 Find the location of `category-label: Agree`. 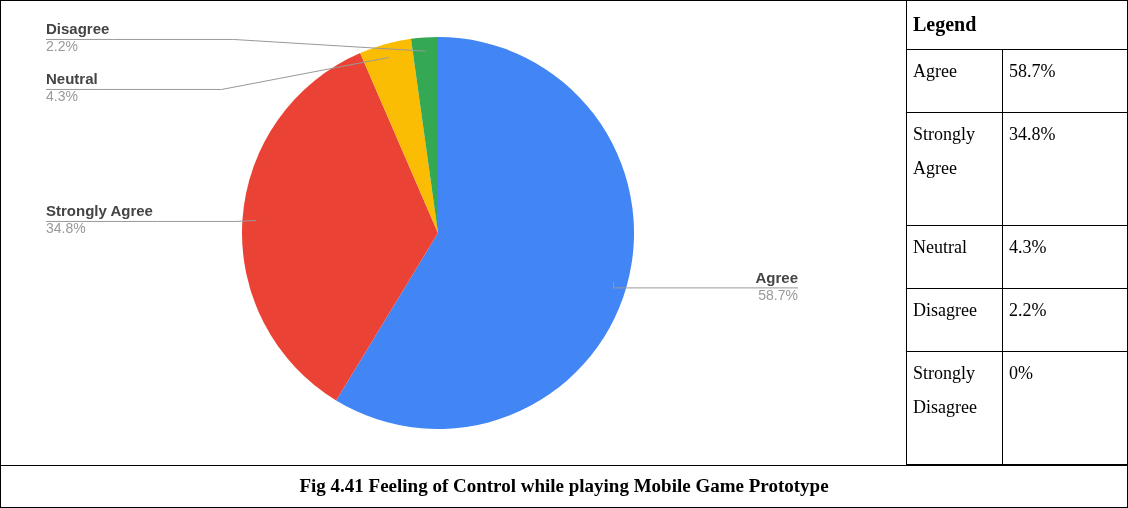

category-label: Agree is located at coordinates (935, 71).